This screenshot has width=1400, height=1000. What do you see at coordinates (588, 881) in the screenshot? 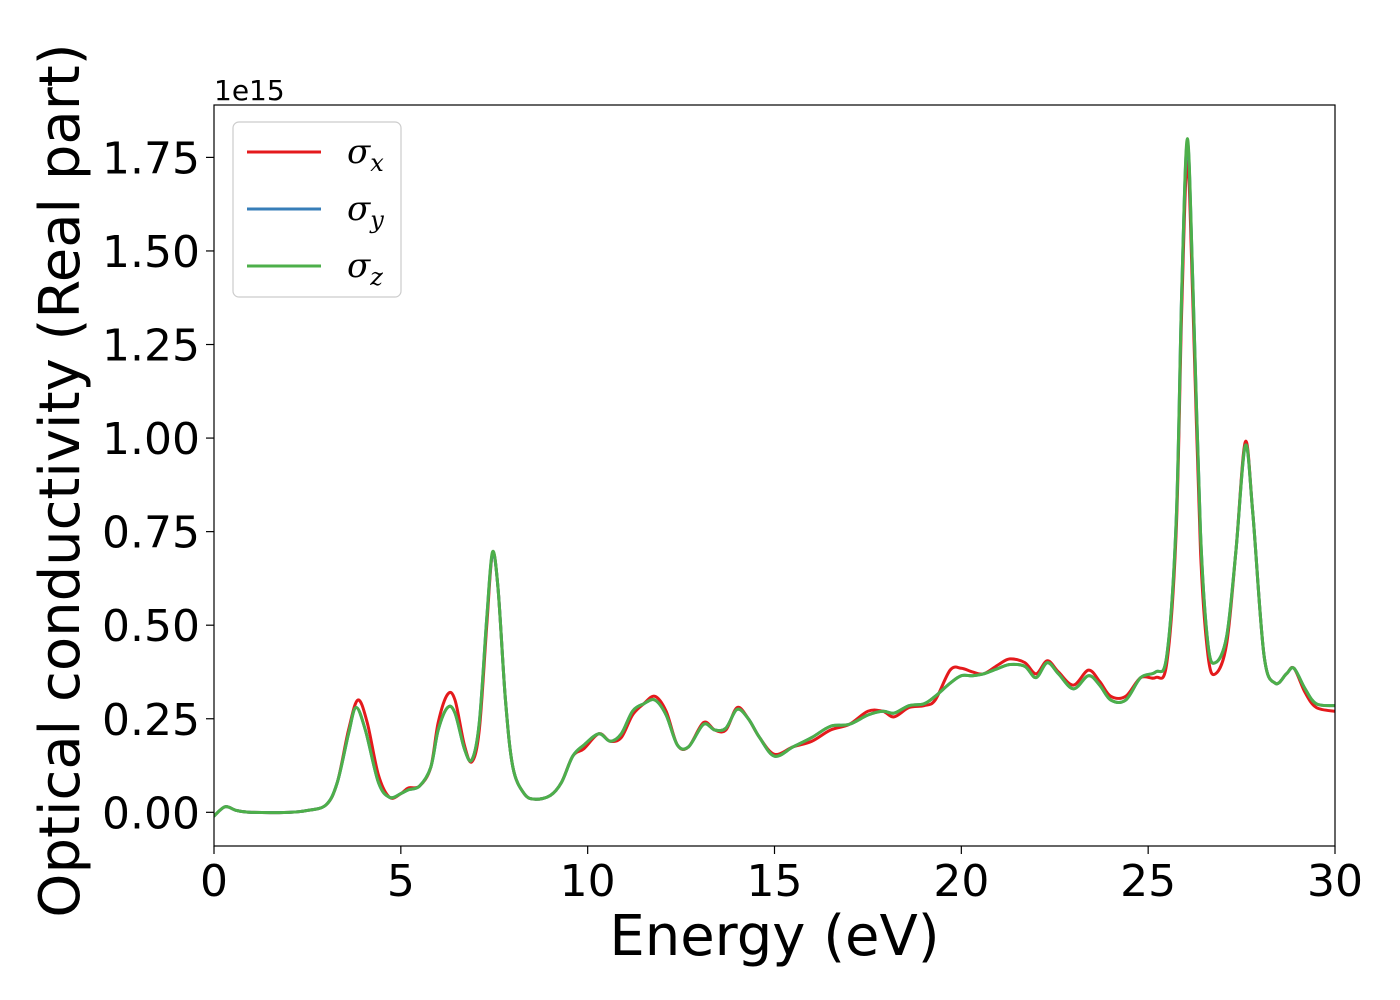
I see `x-tick-label: 10` at bounding box center [588, 881].